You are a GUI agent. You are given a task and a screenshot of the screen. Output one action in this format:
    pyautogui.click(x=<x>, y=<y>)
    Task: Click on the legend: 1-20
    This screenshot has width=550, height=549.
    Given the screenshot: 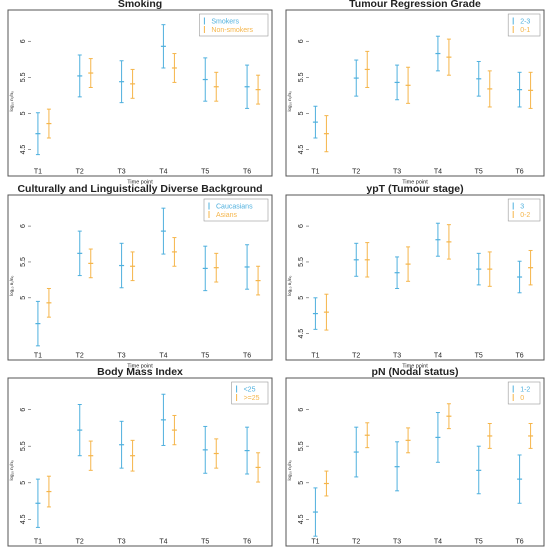 What is the action you would take?
    pyautogui.click(x=524, y=393)
    